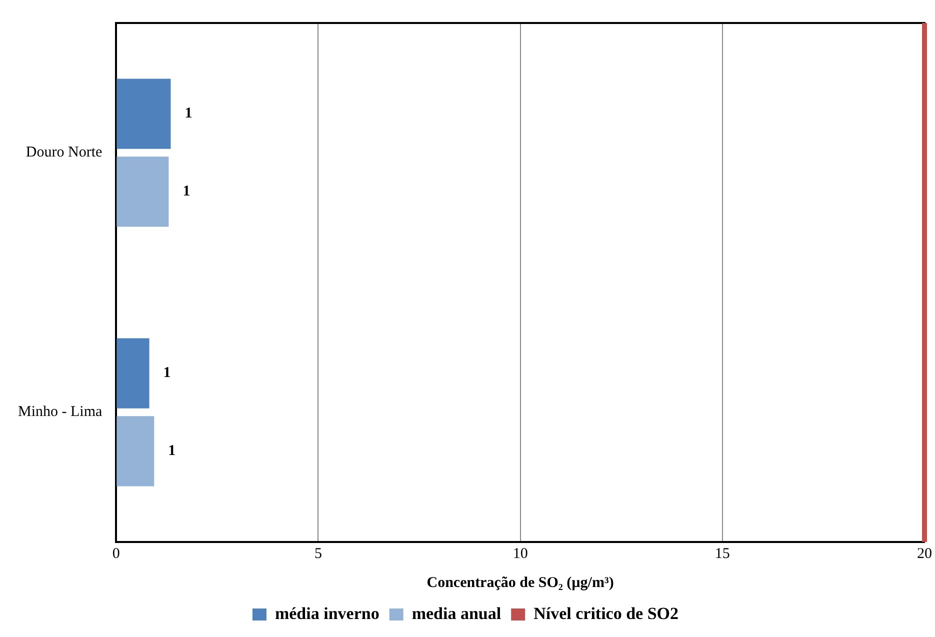 This screenshot has height=637, width=935. I want to click on x-tick-label: 0, so click(116, 554).